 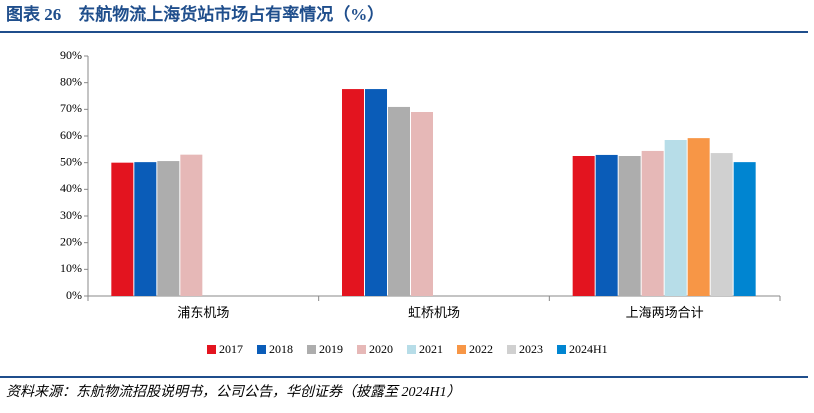 What do you see at coordinates (71, 215) in the screenshot?
I see `y-tick-label: 30%` at bounding box center [71, 215].